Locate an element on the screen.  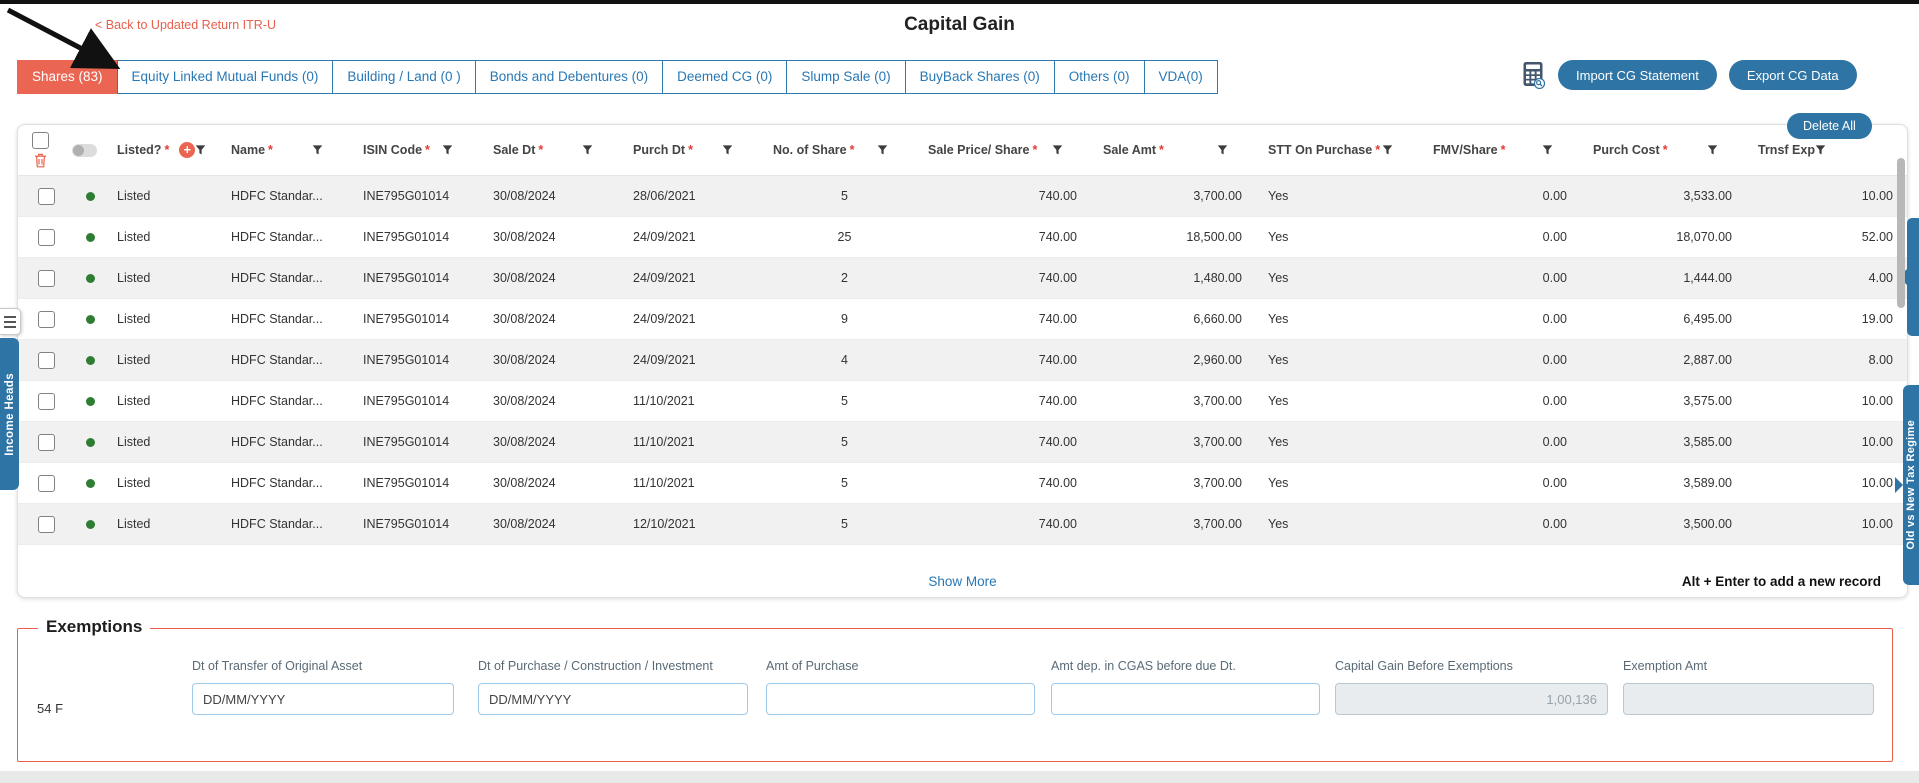
delete-selected-trash-icon is located at coordinates (40, 160).